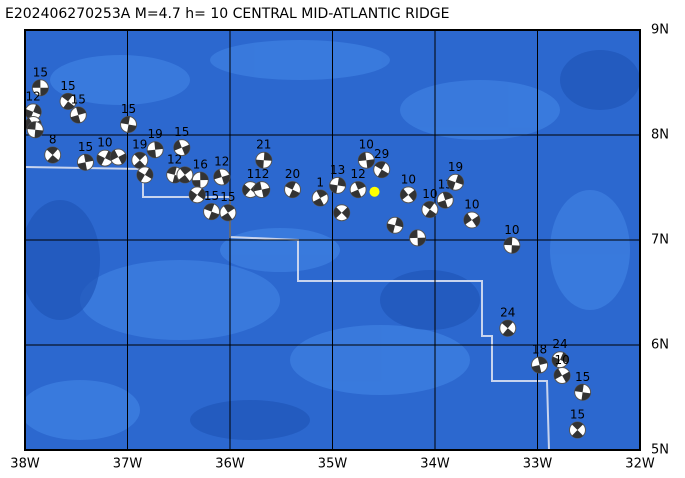  I want to click on lat-tick-label: 5N, so click(660, 450).